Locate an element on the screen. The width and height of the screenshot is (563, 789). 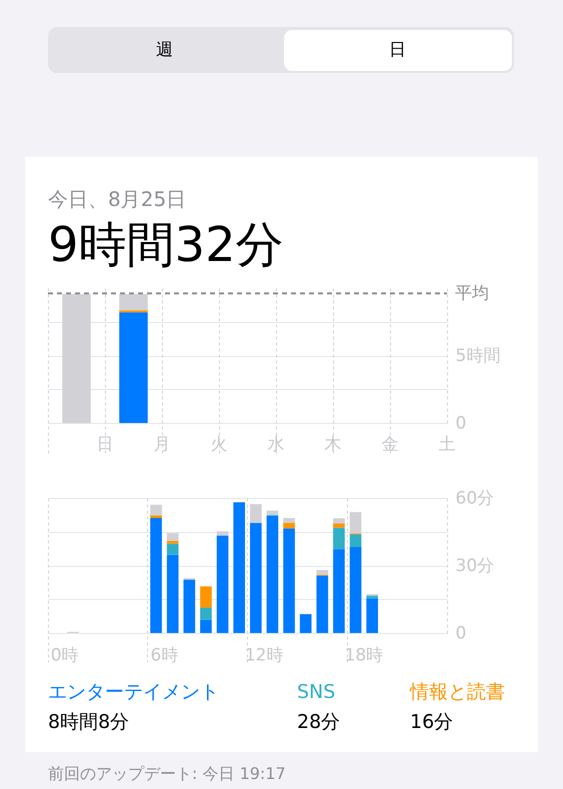
y-tick-label: 60分 is located at coordinates (475, 498).